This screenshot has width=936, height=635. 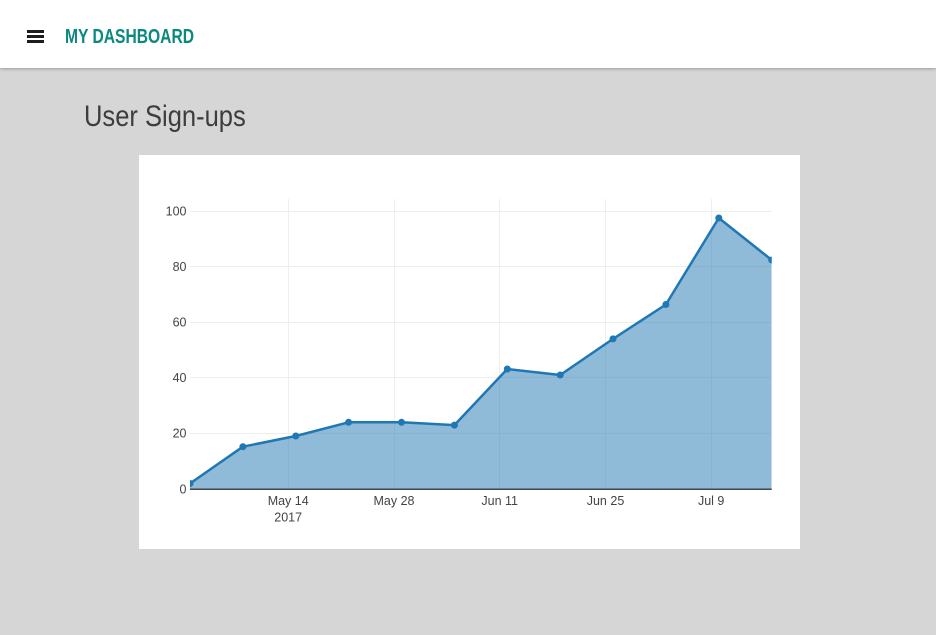 What do you see at coordinates (183, 489) in the screenshot?
I see `svg-text: 0` at bounding box center [183, 489].